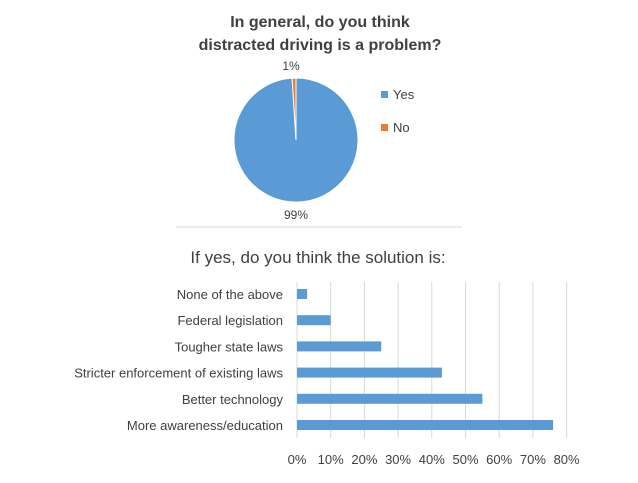  Describe the element at coordinates (205, 425) in the screenshot. I see `category-label: More awareness/education` at that location.